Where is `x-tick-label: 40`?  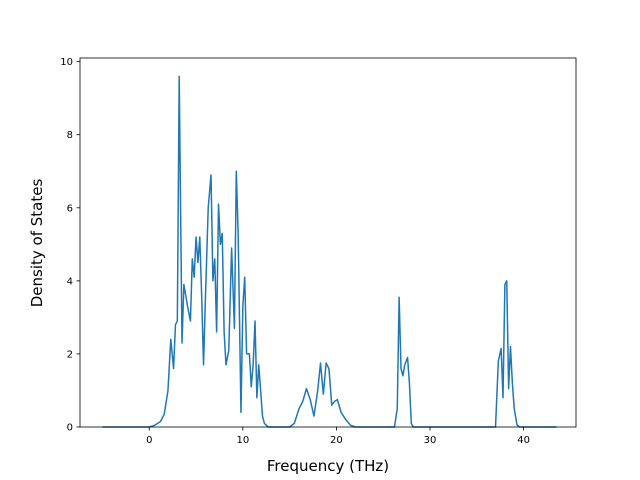 x-tick-label: 40 is located at coordinates (523, 440).